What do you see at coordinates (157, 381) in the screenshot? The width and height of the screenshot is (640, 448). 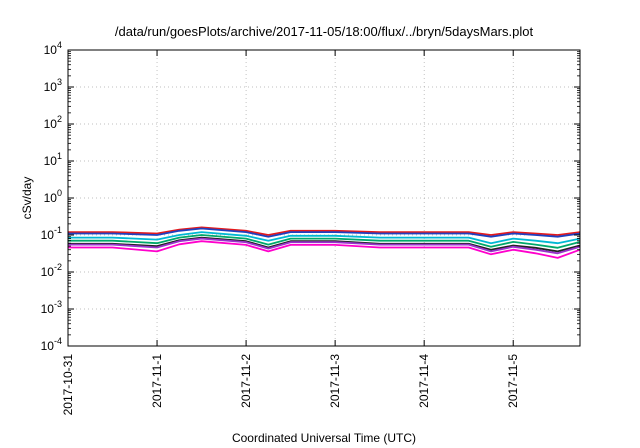 I see `x-tick-label: 2017-11-1` at bounding box center [157, 381].